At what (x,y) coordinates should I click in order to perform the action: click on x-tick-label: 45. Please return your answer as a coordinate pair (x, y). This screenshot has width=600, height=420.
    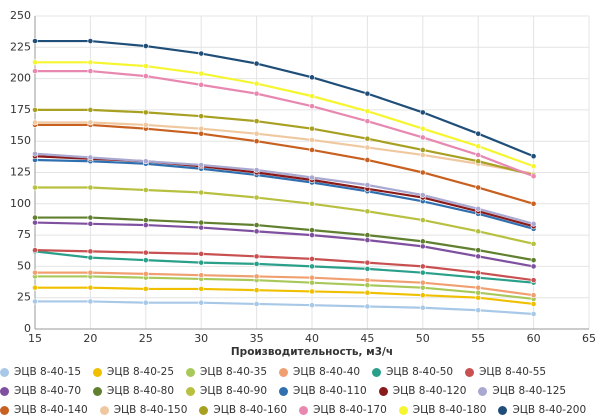
    Looking at the image, I should click on (367, 338).